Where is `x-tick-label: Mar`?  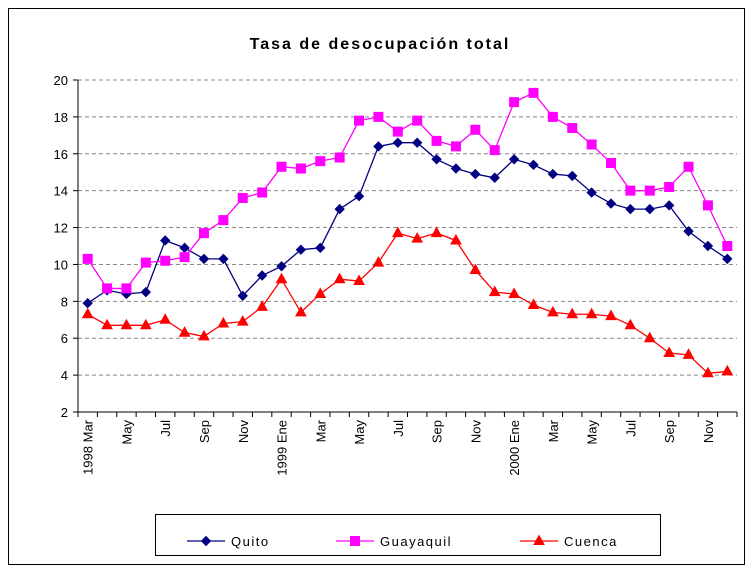
x-tick-label: Mar is located at coordinates (553, 430).